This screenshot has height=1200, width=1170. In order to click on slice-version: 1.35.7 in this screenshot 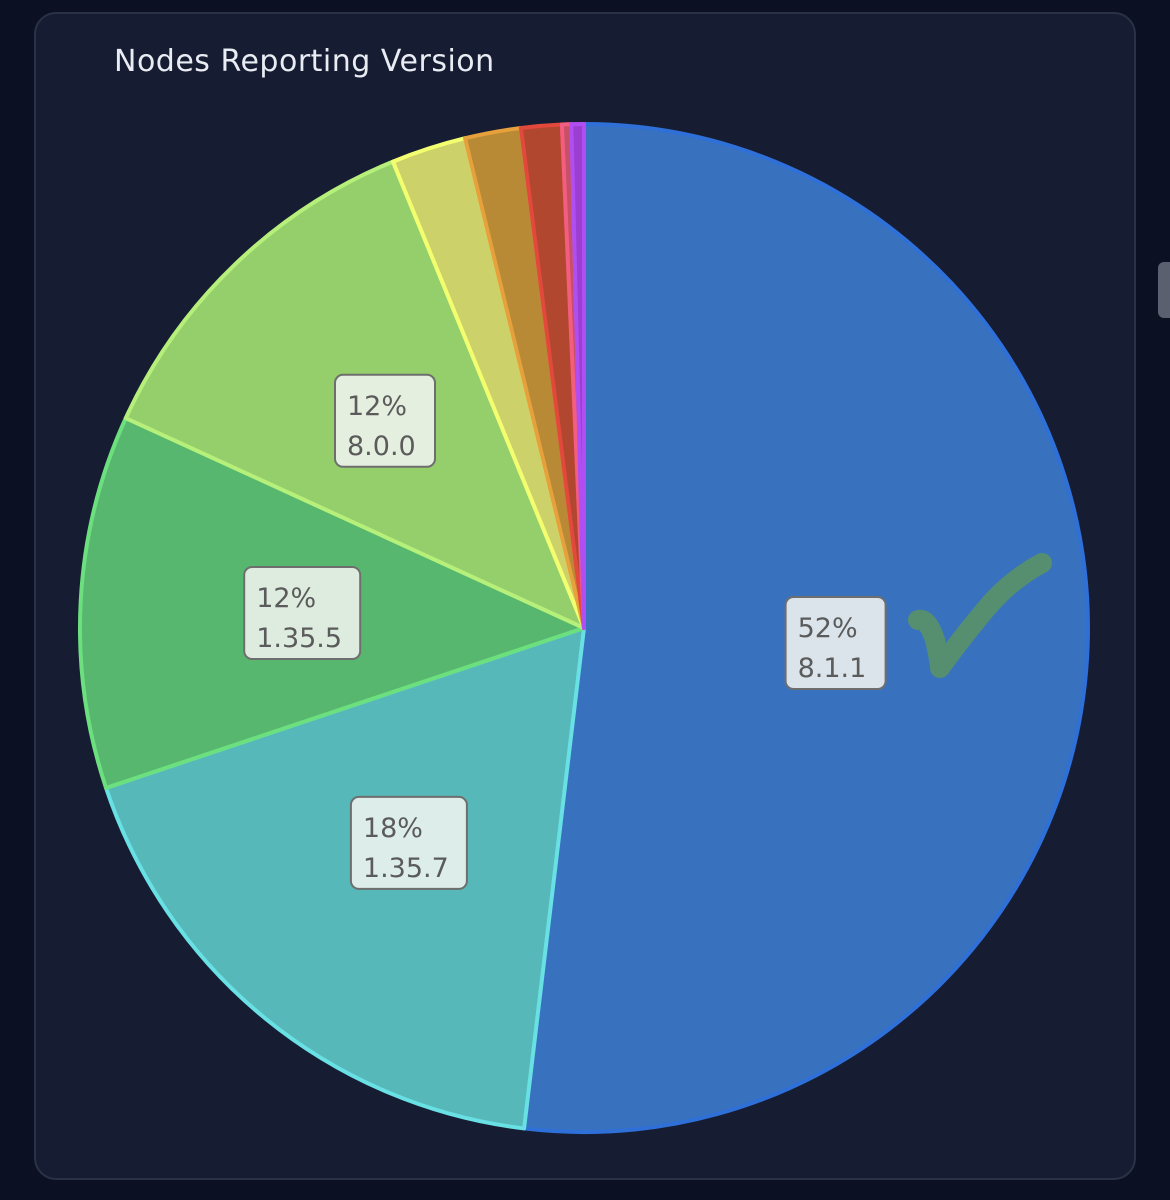, I will do `click(406, 868)`.